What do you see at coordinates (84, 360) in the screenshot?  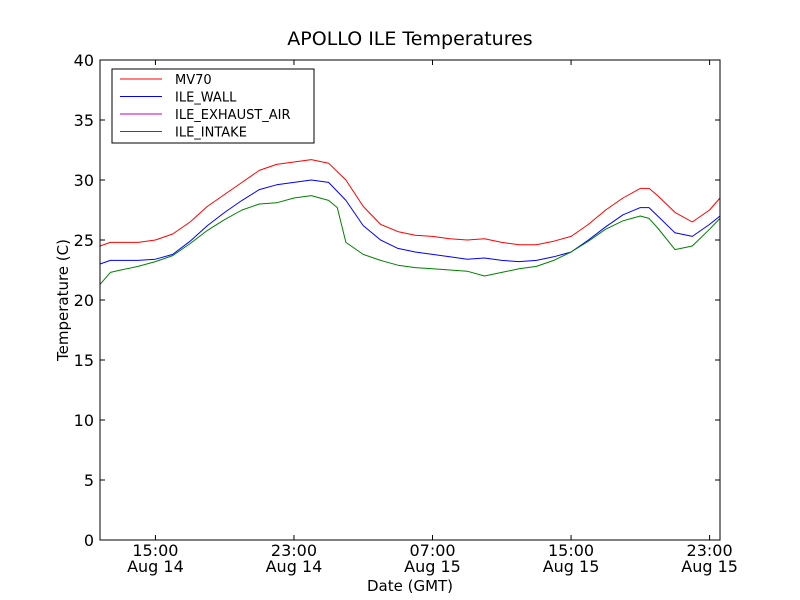 I see `y-tick-label: 15` at bounding box center [84, 360].